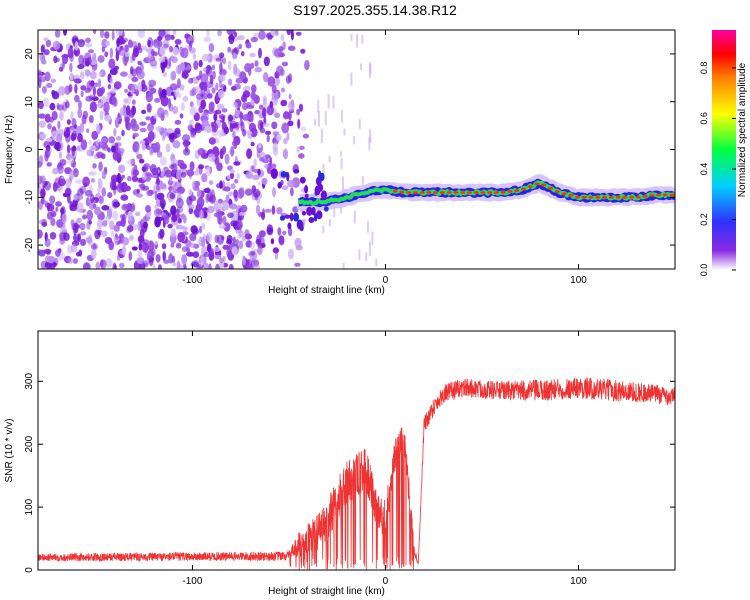 The image size is (750, 600). Describe the element at coordinates (578, 581) in the screenshot. I see `snr-xtick-label: 100` at that location.